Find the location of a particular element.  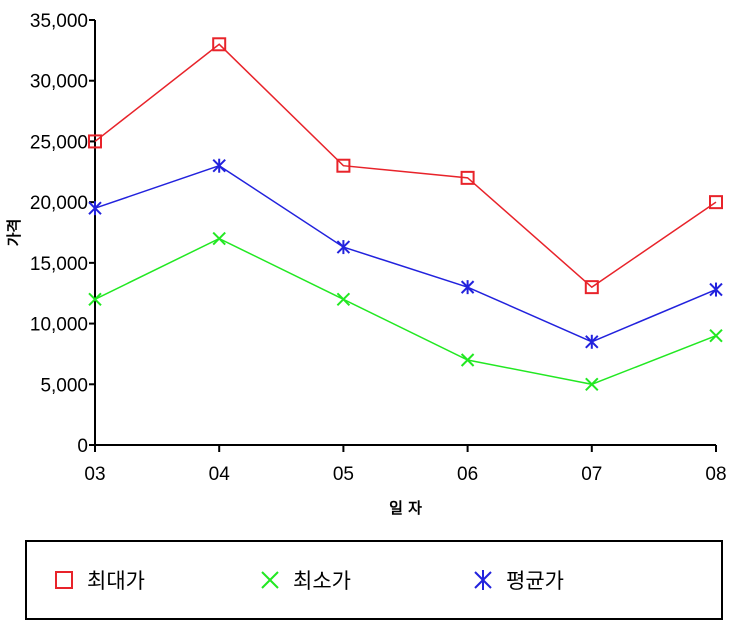

y-tick-label: 35,000 is located at coordinates (59, 21).